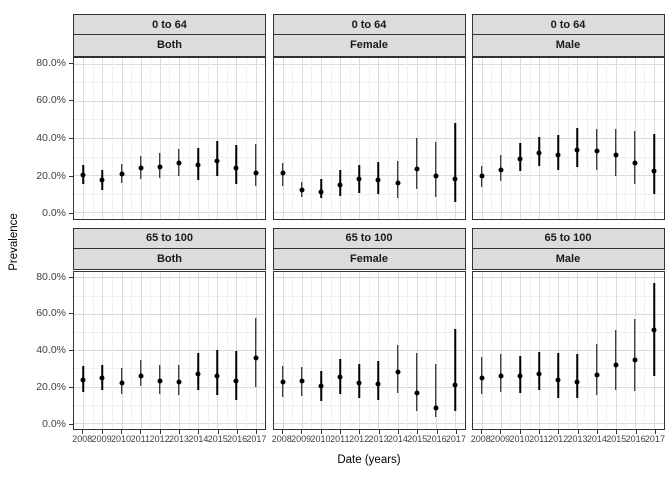 The image size is (672, 480). What do you see at coordinates (121, 439) in the screenshot?
I see `x-axis-tick-label: 2010` at bounding box center [121, 439].